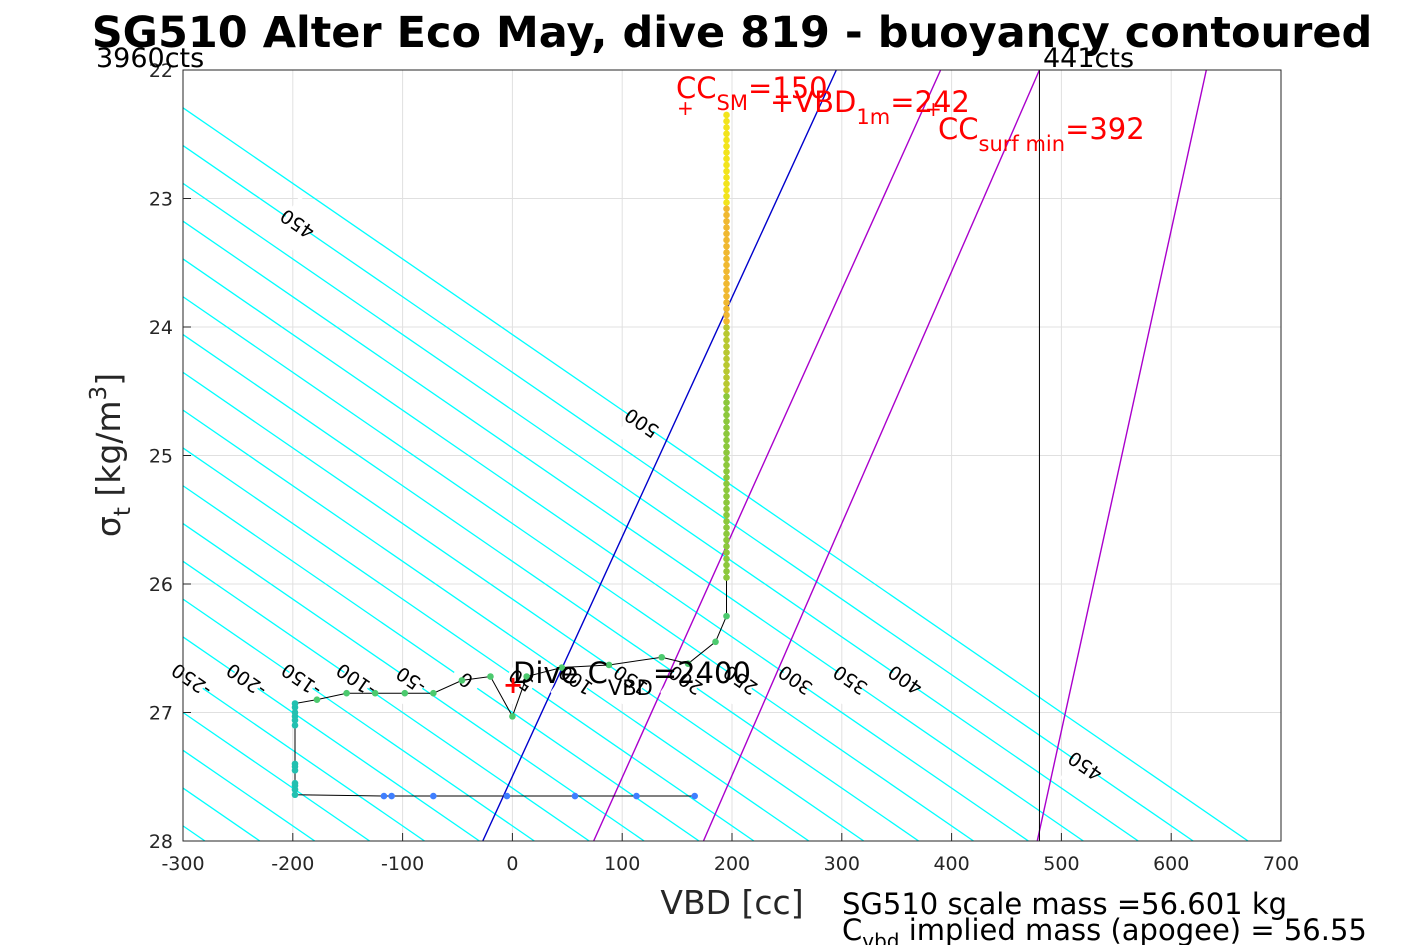 This screenshot has width=1417, height=945. I want to click on y-tick-label: 24, so click(161, 328).